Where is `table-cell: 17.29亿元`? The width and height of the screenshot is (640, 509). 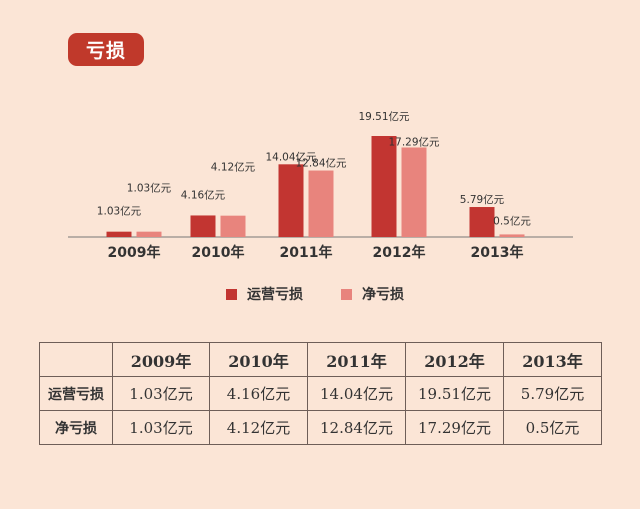 table-cell: 17.29亿元 is located at coordinates (454, 427).